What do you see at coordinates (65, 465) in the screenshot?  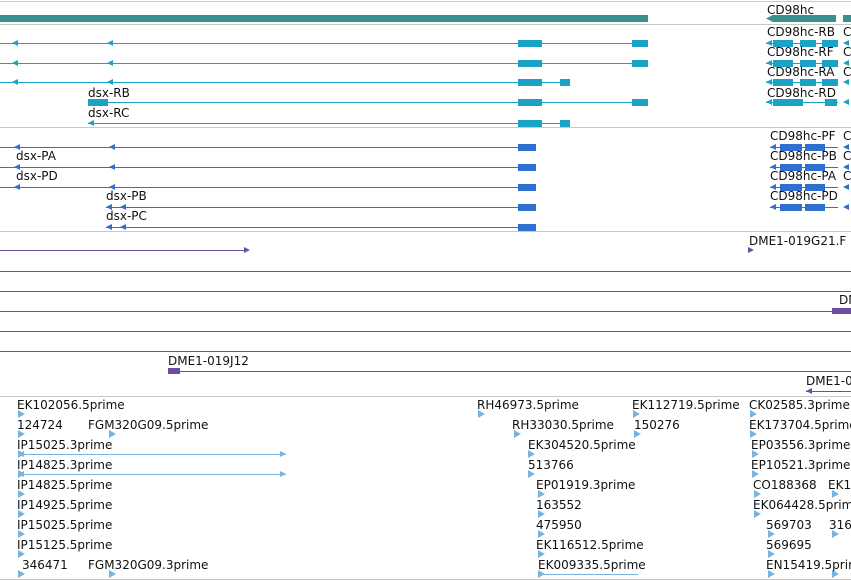 I see `est-label: IP14825.3prime` at bounding box center [65, 465].